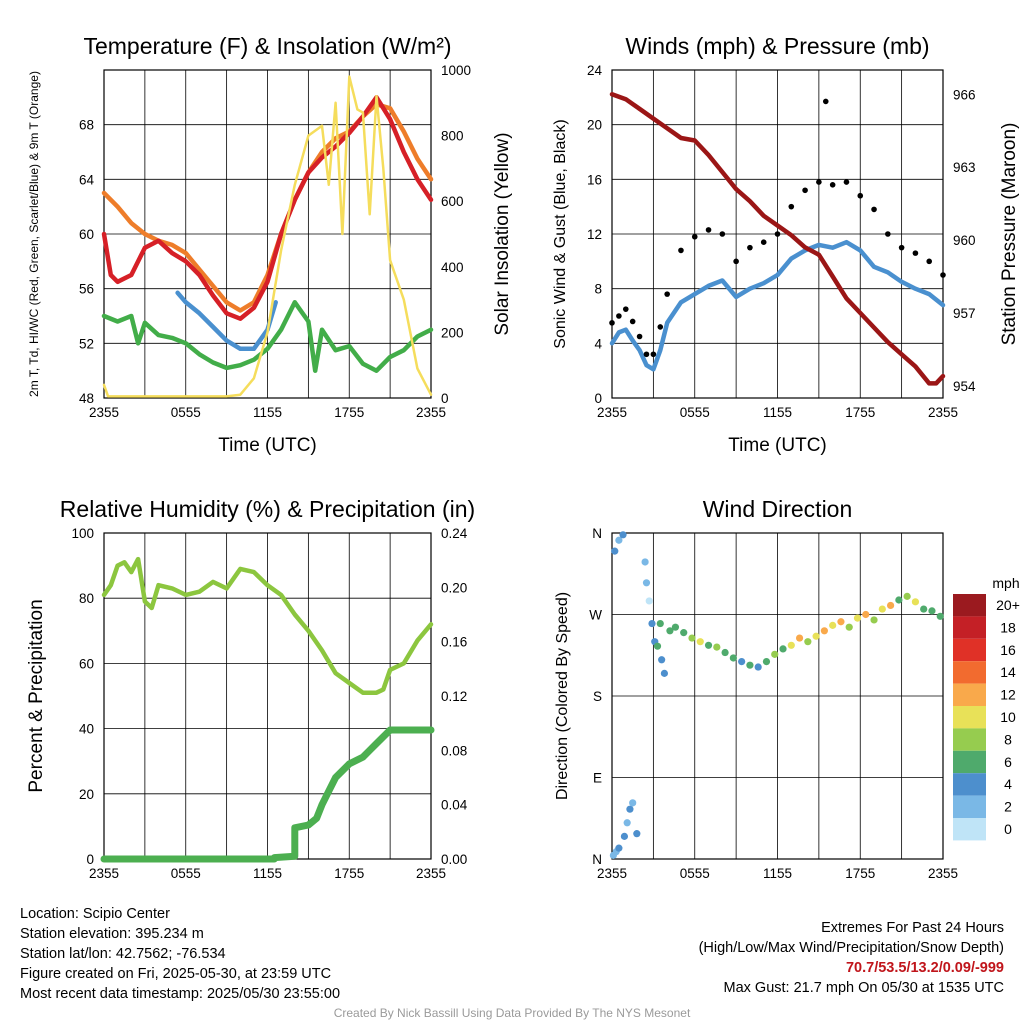 Image resolution: width=1024 pixels, height=1024 pixels. Describe the element at coordinates (86, 343) in the screenshot. I see `y-tick-label: 52` at that location.